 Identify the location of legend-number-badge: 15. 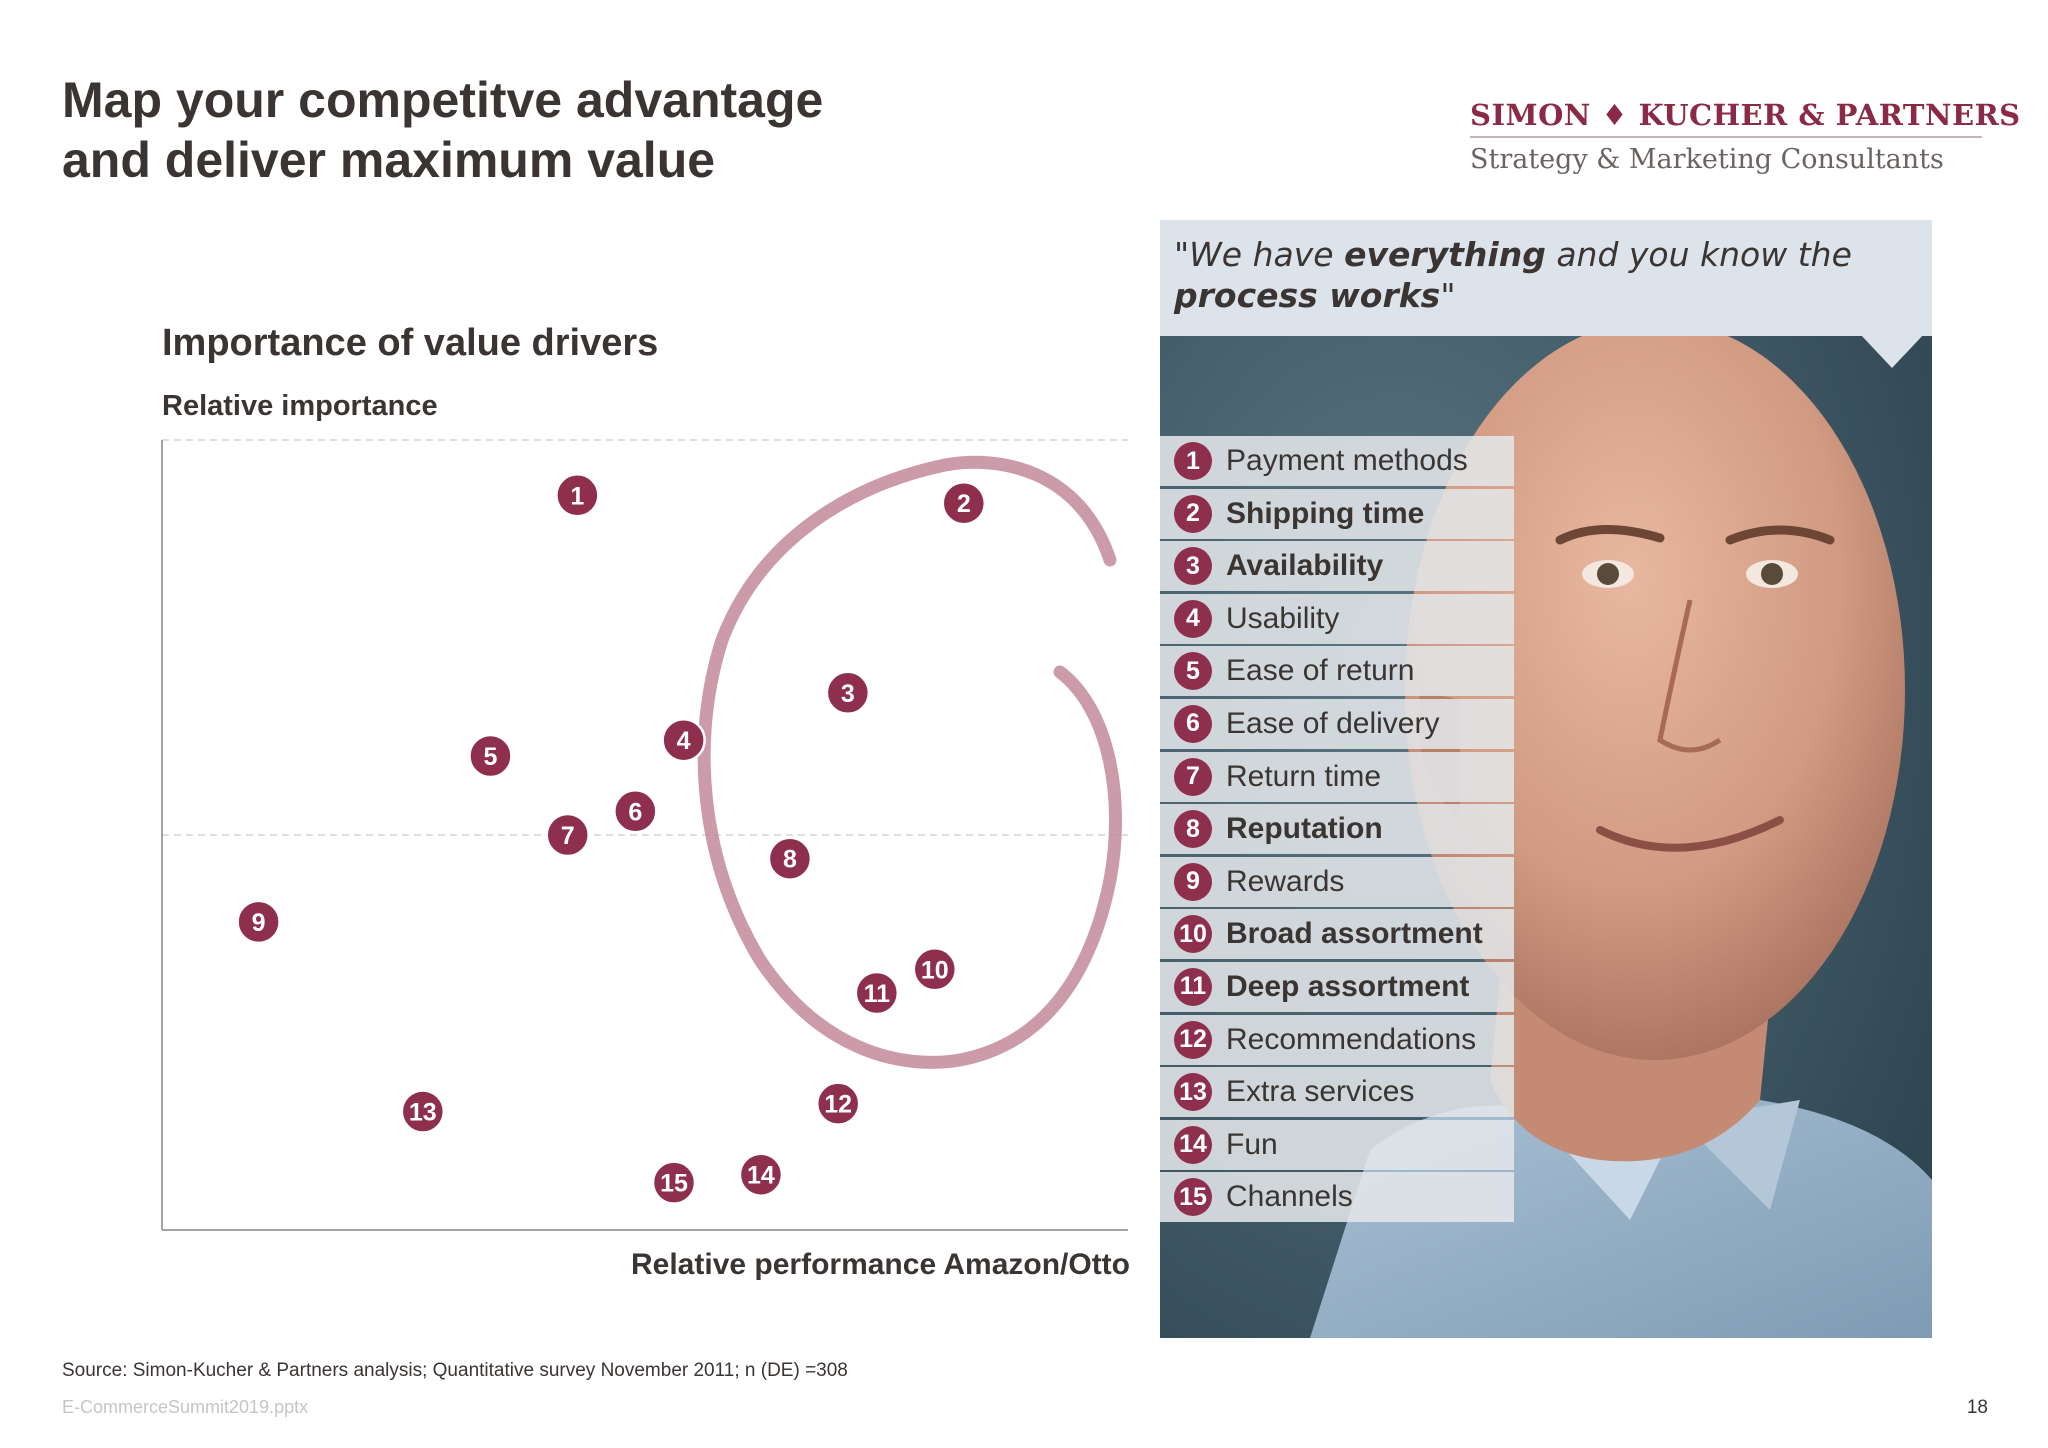
(1193, 1197).